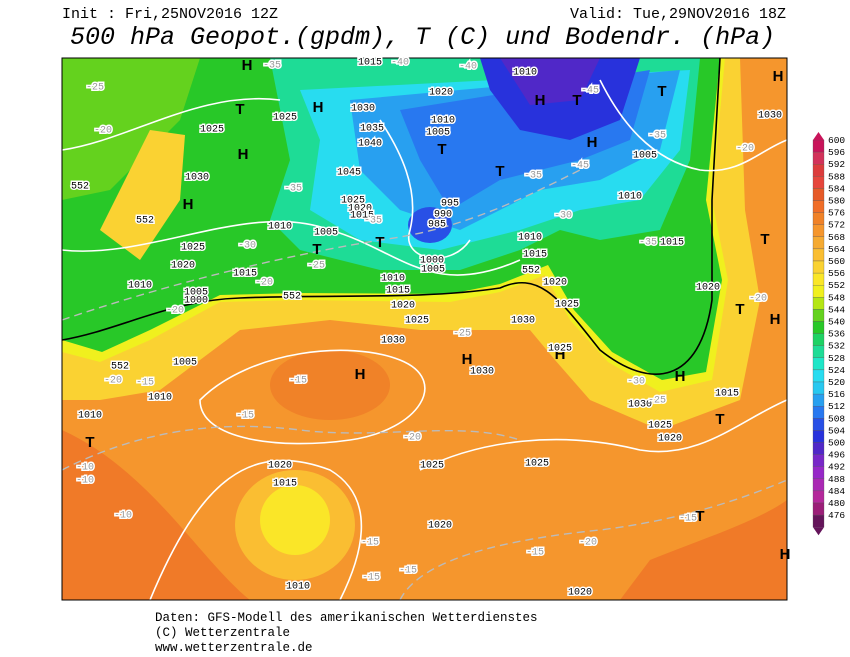 This screenshot has width=850, height=657. What do you see at coordinates (836, 201) in the screenshot?
I see `scale-label: 580` at bounding box center [836, 201].